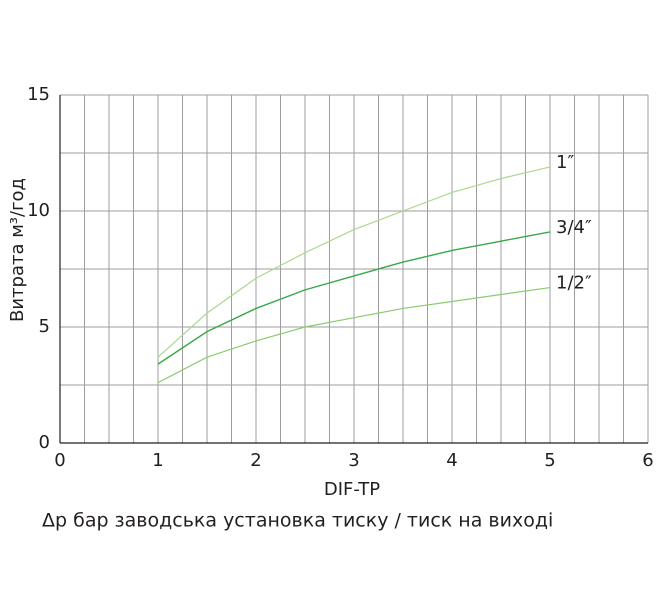 The height and width of the screenshot is (589, 660). Describe the element at coordinates (38, 94) in the screenshot. I see `y-tick-label: 15` at that location.